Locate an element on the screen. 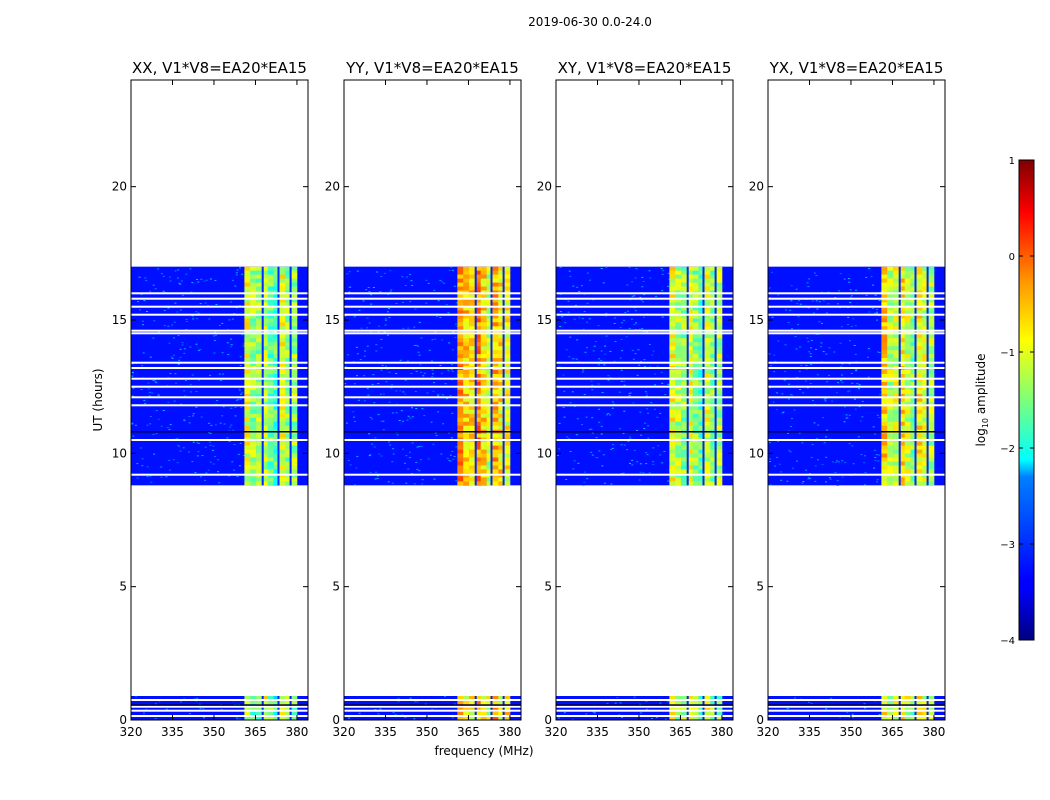 The height and width of the screenshot is (800, 1050). figure-title: 2019-06-30 0.0-24.0 is located at coordinates (590, 22).